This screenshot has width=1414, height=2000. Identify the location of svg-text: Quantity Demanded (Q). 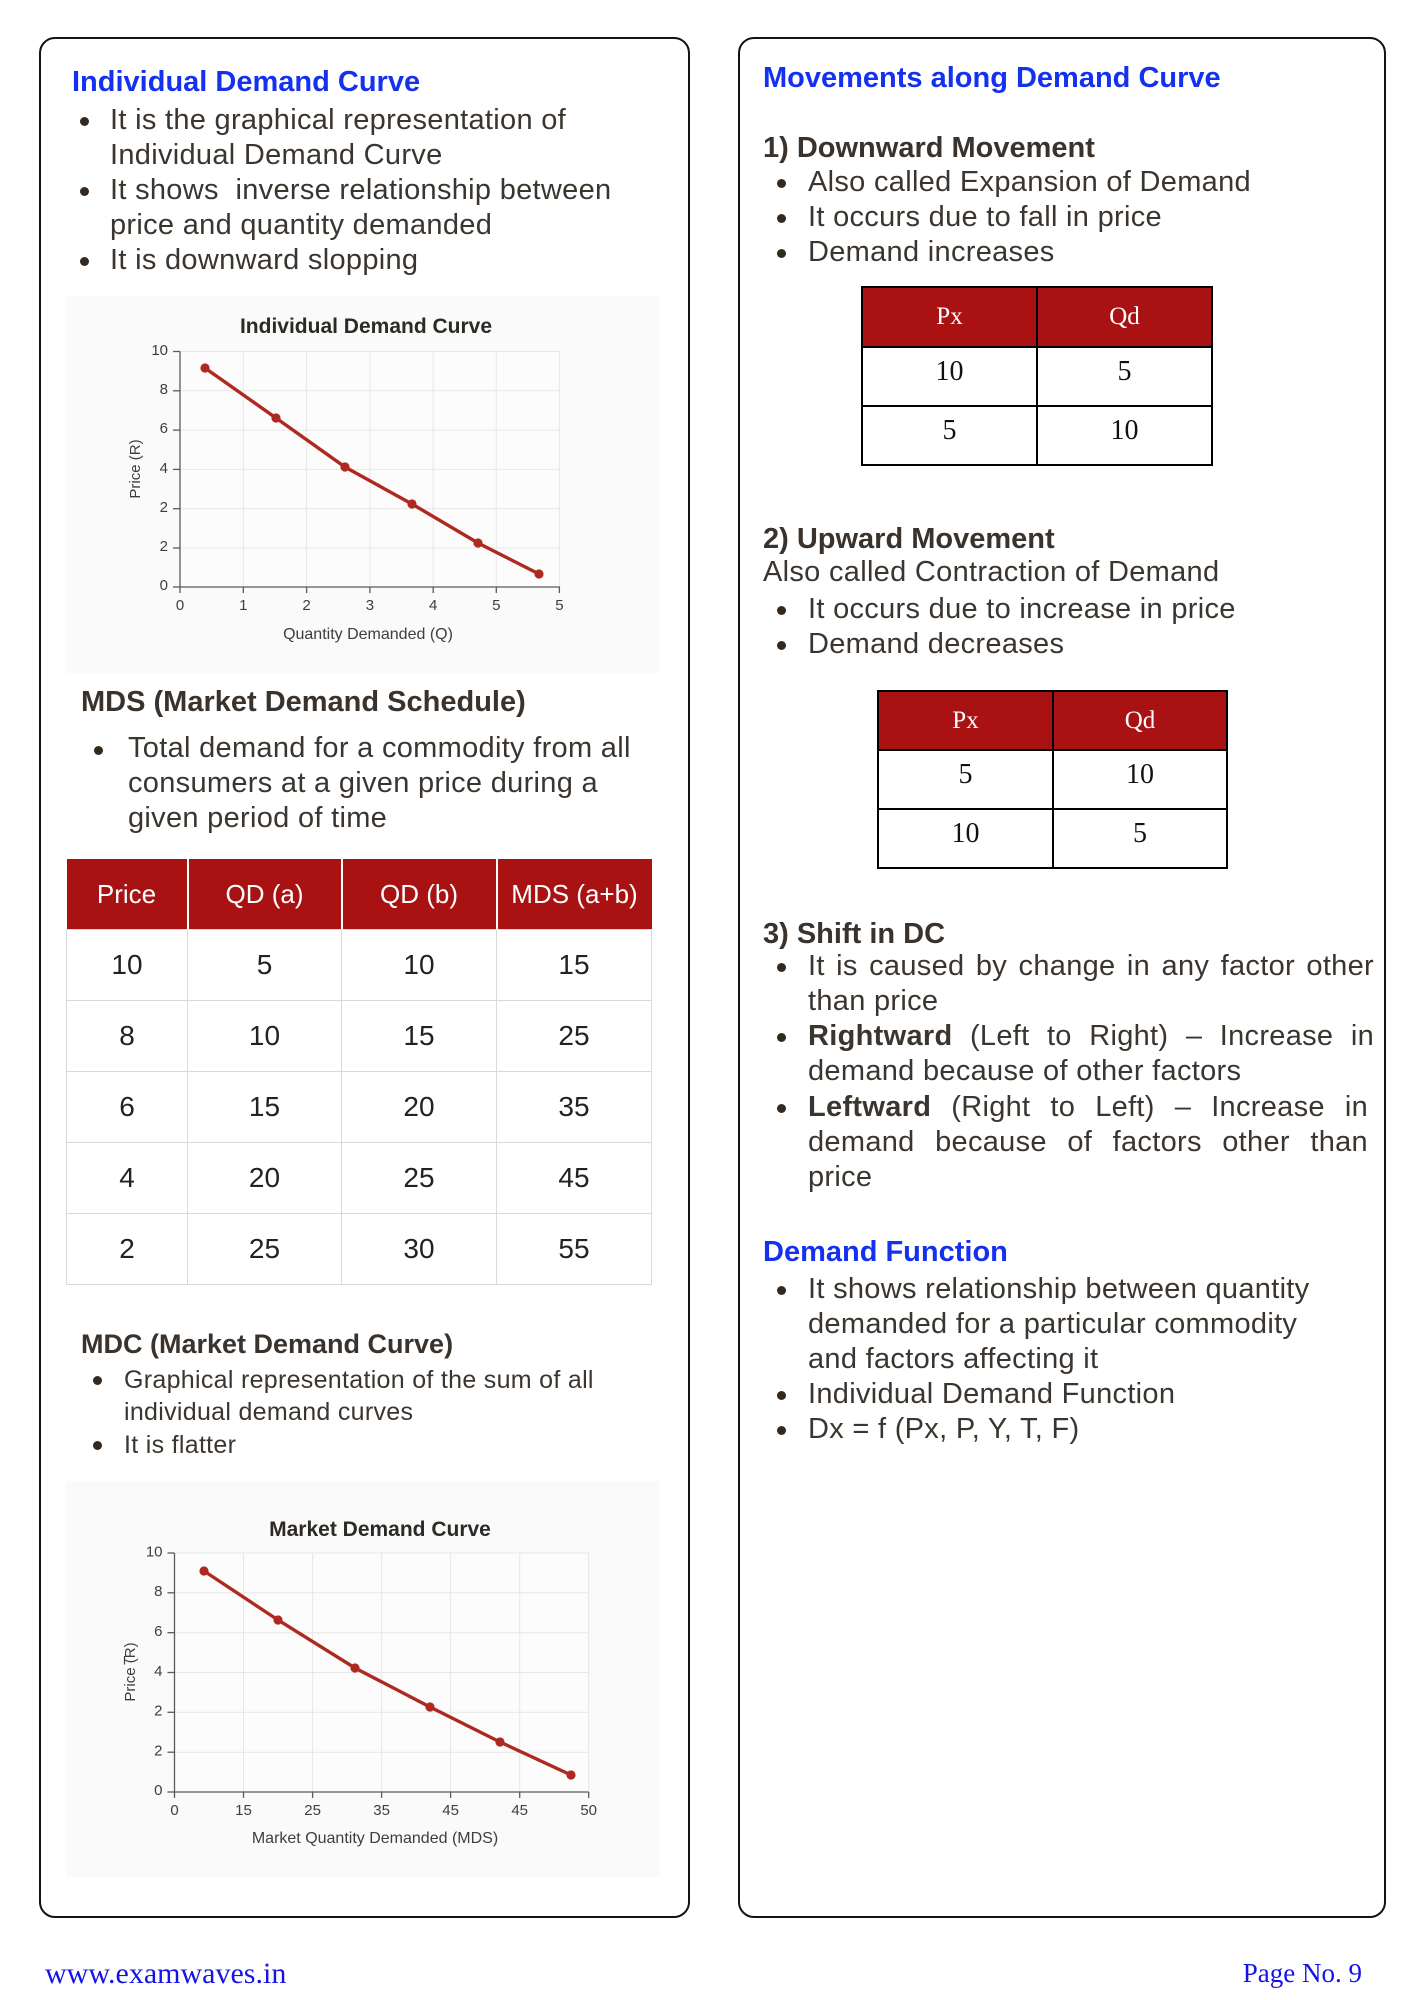
(368, 634).